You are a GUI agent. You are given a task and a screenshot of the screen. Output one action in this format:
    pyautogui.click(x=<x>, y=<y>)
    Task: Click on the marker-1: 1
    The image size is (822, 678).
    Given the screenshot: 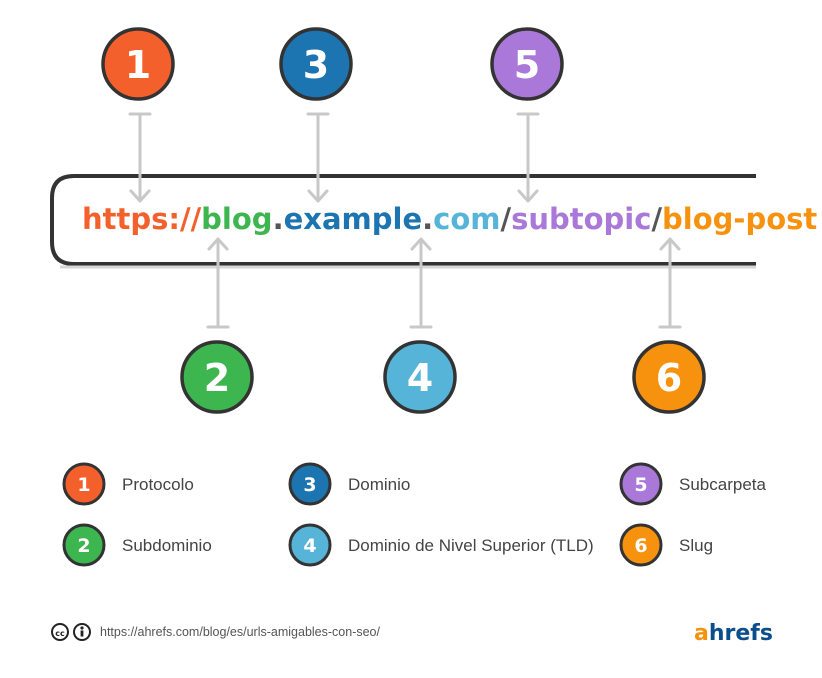 What is the action you would take?
    pyautogui.click(x=138, y=64)
    